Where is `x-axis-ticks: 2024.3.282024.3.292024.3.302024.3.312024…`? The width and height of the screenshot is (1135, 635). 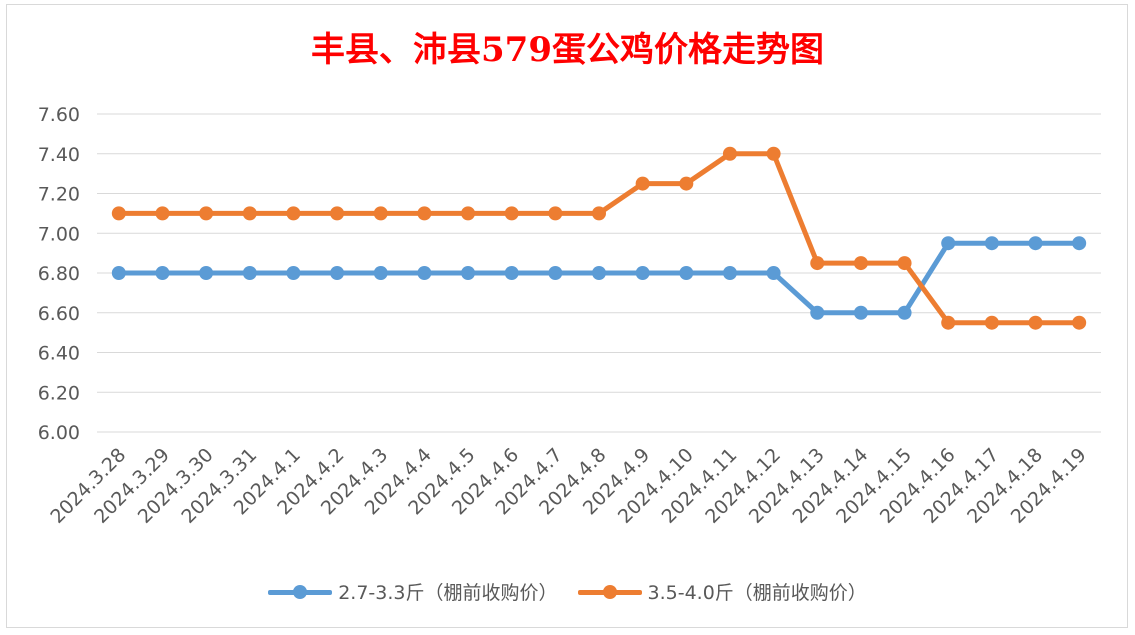
x-axis-ticks: 2024.3.282024.3.292024.3.302024.3.312024… is located at coordinates (568, 486).